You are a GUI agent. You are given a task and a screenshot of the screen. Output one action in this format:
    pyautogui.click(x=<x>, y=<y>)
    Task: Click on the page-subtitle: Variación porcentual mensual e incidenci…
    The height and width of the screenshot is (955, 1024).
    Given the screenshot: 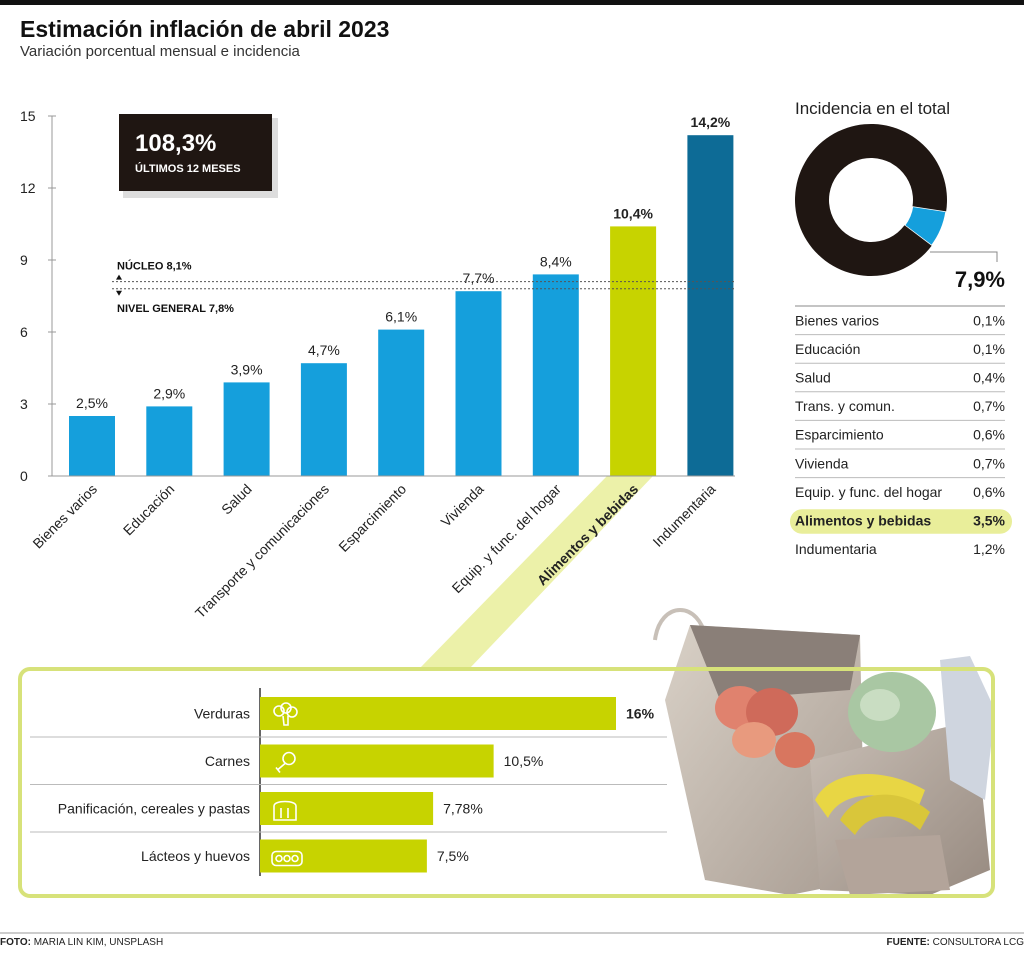 What is the action you would take?
    pyautogui.click(x=160, y=51)
    